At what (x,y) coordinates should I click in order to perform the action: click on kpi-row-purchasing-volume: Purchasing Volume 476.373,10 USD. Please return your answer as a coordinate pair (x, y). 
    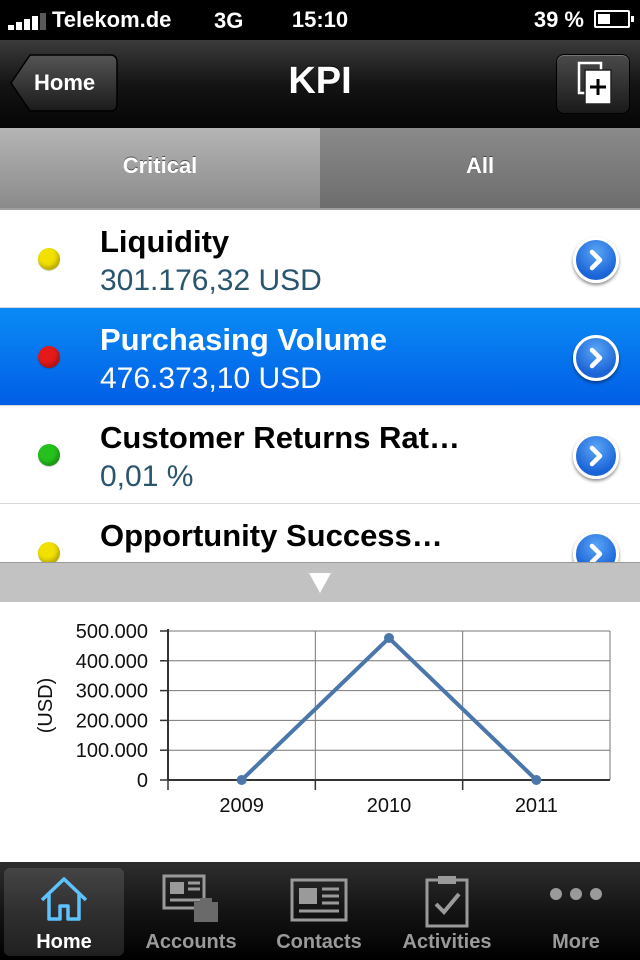
    Looking at the image, I should click on (320, 357).